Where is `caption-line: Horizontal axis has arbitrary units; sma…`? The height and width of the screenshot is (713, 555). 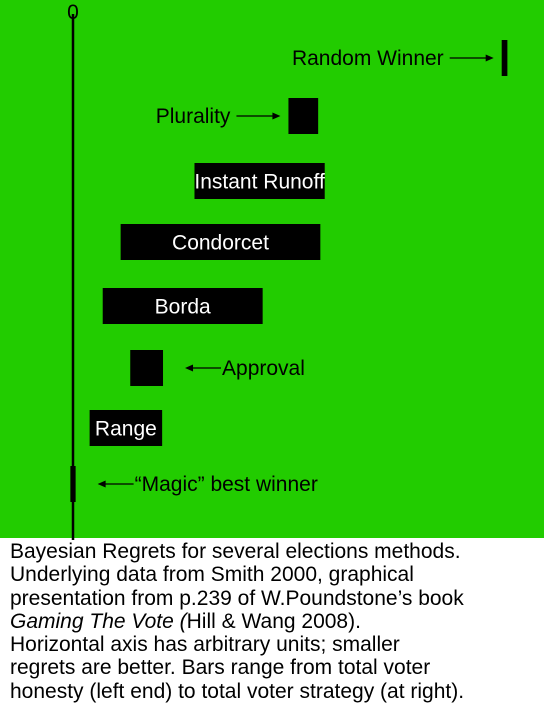
caption-line: Horizontal axis has arbitrary units; sma… is located at coordinates (205, 645).